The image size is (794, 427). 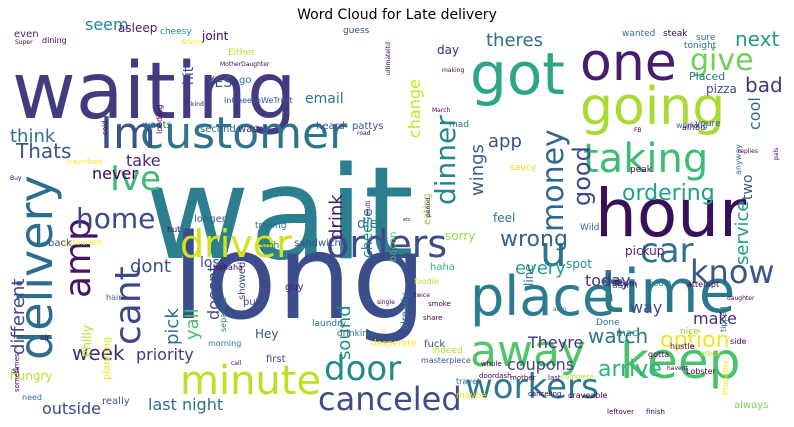 What do you see at coordinates (422, 295) in the screenshot?
I see `word-twice: twice` at bounding box center [422, 295].